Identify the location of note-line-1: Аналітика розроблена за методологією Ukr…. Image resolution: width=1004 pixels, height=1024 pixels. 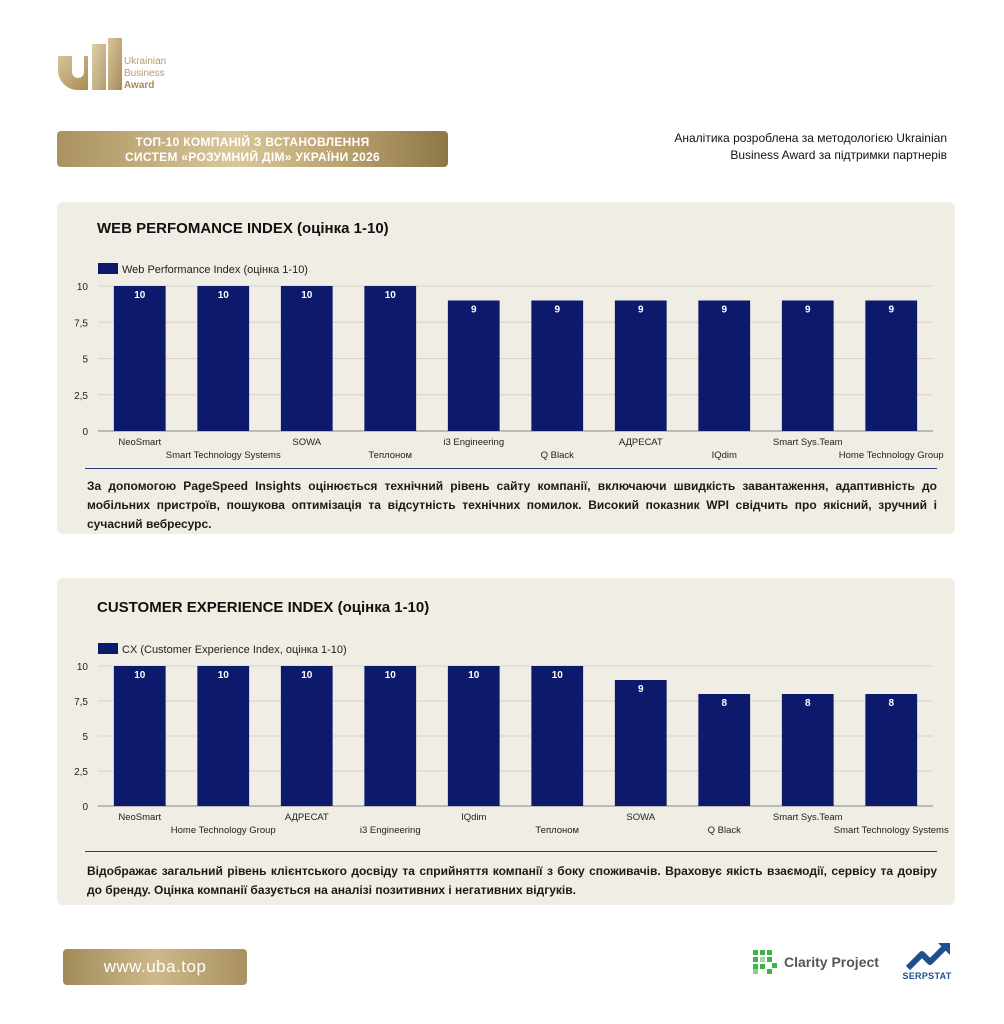
(810, 138).